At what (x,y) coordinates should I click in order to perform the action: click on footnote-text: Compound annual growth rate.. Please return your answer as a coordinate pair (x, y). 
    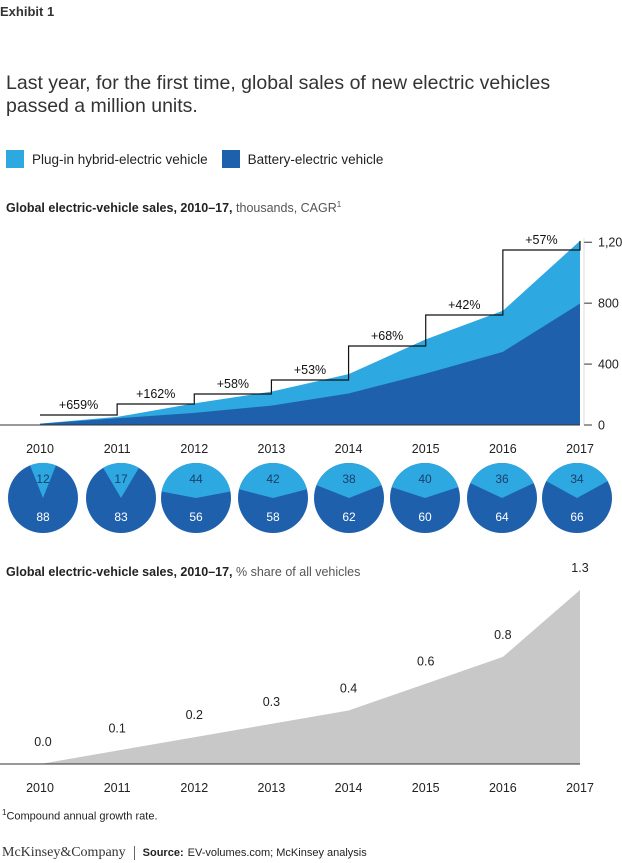
    Looking at the image, I should click on (82, 816).